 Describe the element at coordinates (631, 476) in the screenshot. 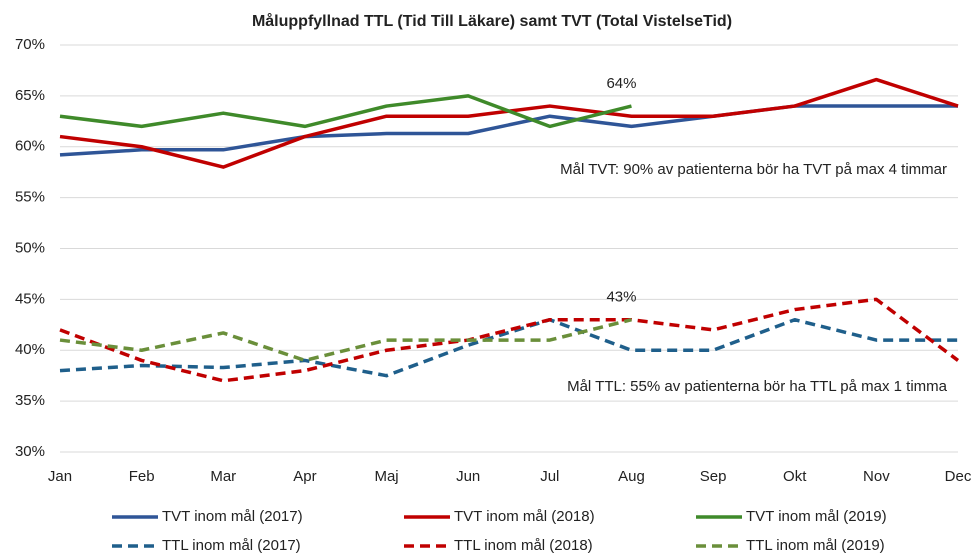

I see `x-tick-label: Aug` at that location.